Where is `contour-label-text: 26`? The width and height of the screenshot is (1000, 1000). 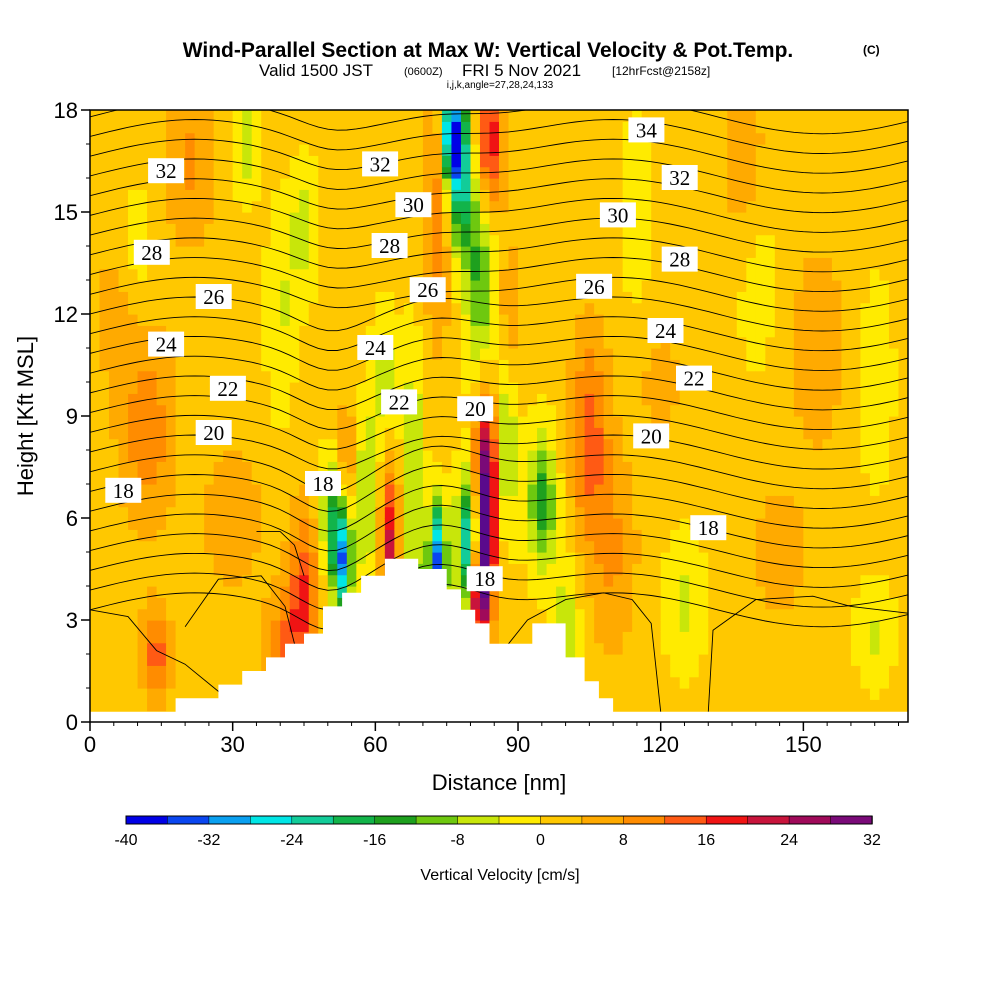
contour-label-text: 26 is located at coordinates (213, 297).